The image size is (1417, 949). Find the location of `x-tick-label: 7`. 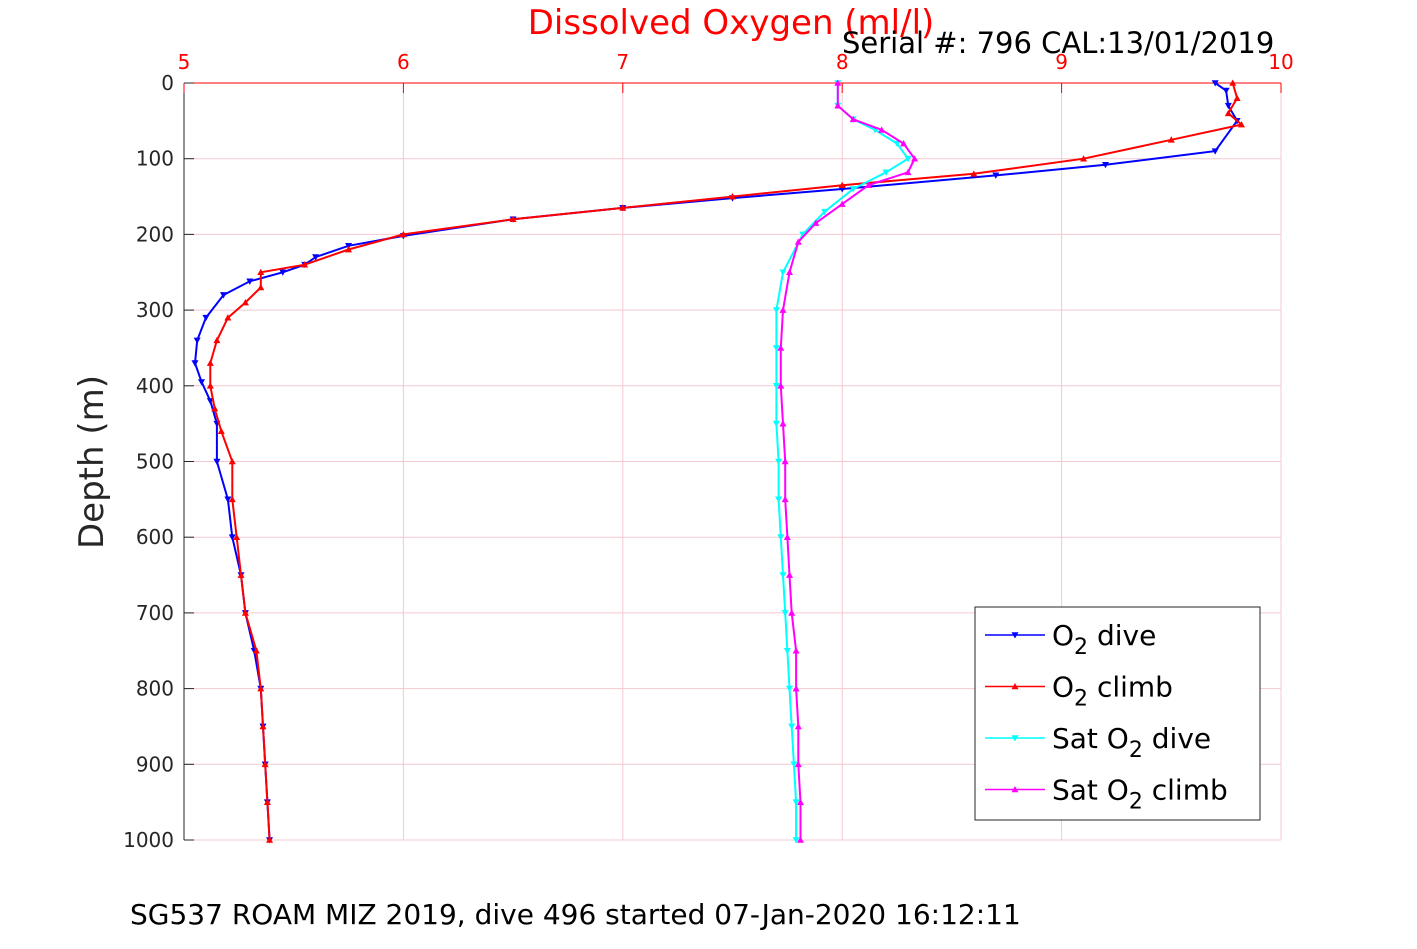

x-tick-label: 7 is located at coordinates (622, 62).